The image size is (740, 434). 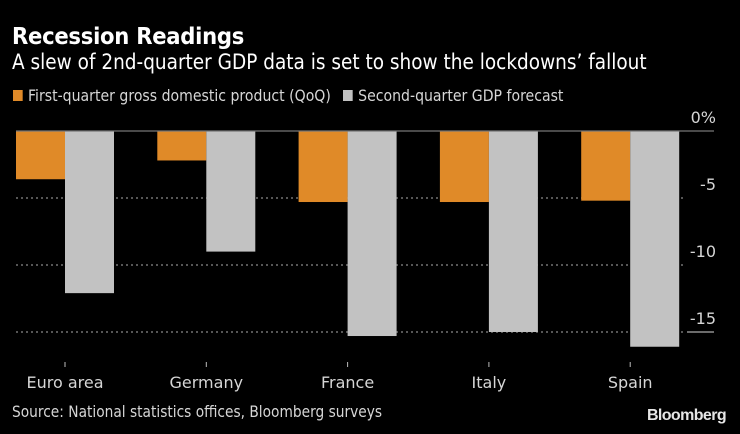 What do you see at coordinates (708, 184) in the screenshot?
I see `y-tick-label: -5` at bounding box center [708, 184].